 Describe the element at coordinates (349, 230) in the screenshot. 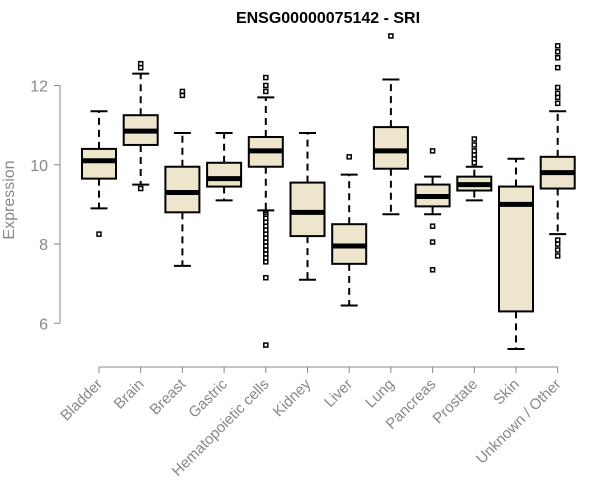

I see `box-liver` at that location.